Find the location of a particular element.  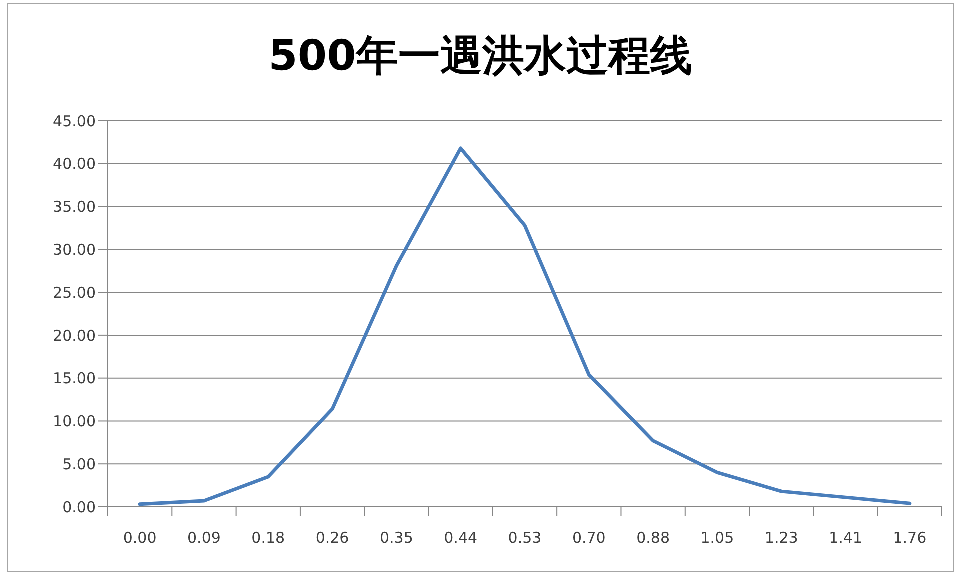

x-tick-label: 1.23 is located at coordinates (781, 538).